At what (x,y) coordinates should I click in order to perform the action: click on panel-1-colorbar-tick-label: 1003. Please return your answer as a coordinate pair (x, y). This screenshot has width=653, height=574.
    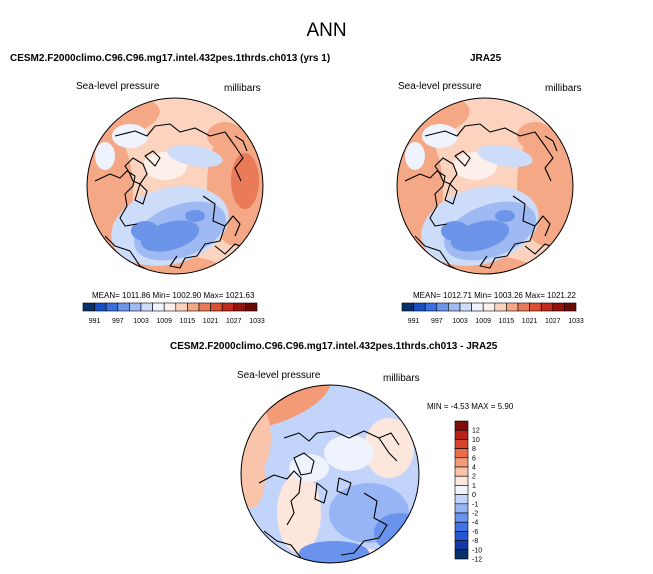
    Looking at the image, I should click on (141, 321).